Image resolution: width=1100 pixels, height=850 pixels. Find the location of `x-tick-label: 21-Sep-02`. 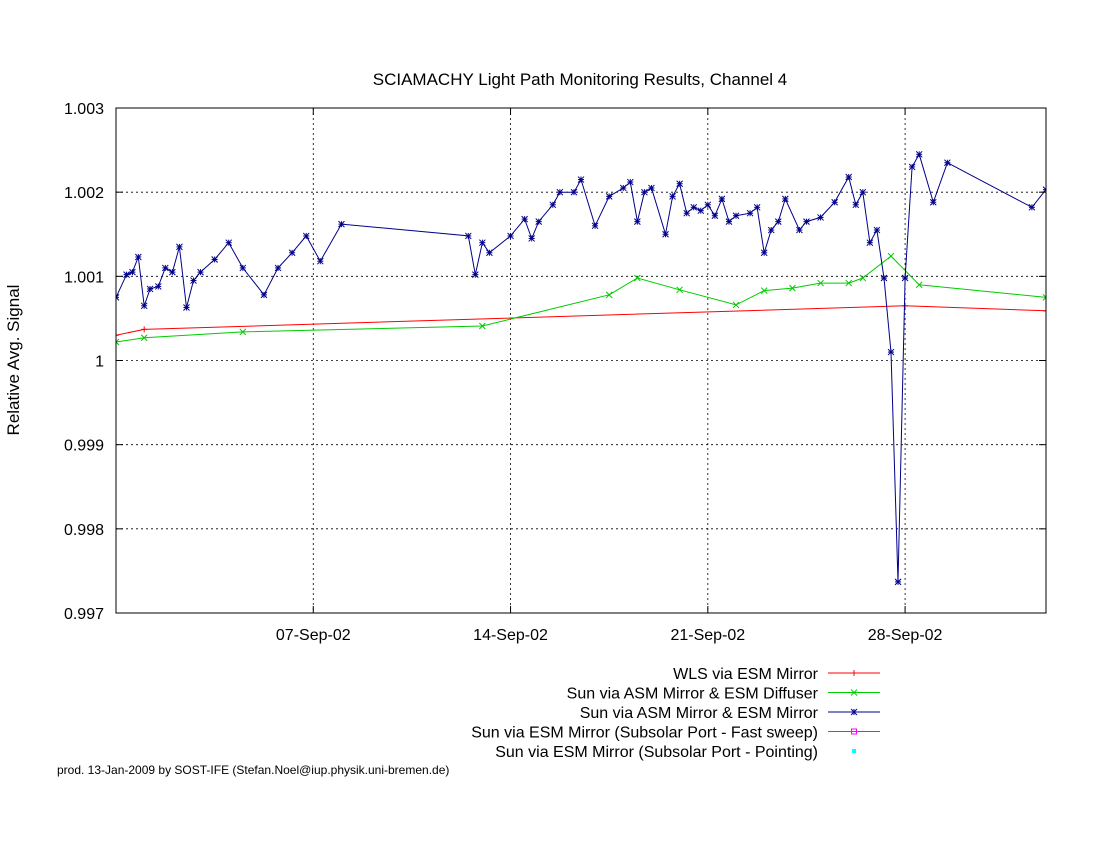

x-tick-label: 21-Sep-02 is located at coordinates (707, 635).